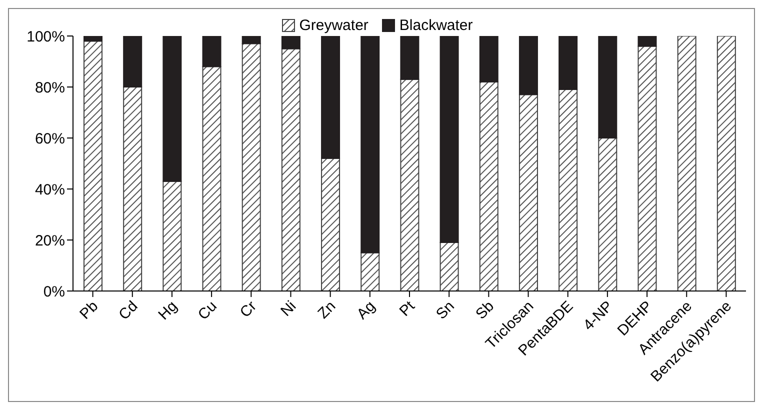 The height and width of the screenshot is (406, 757). What do you see at coordinates (248, 310) in the screenshot?
I see `x-tick-label: Cr` at bounding box center [248, 310].